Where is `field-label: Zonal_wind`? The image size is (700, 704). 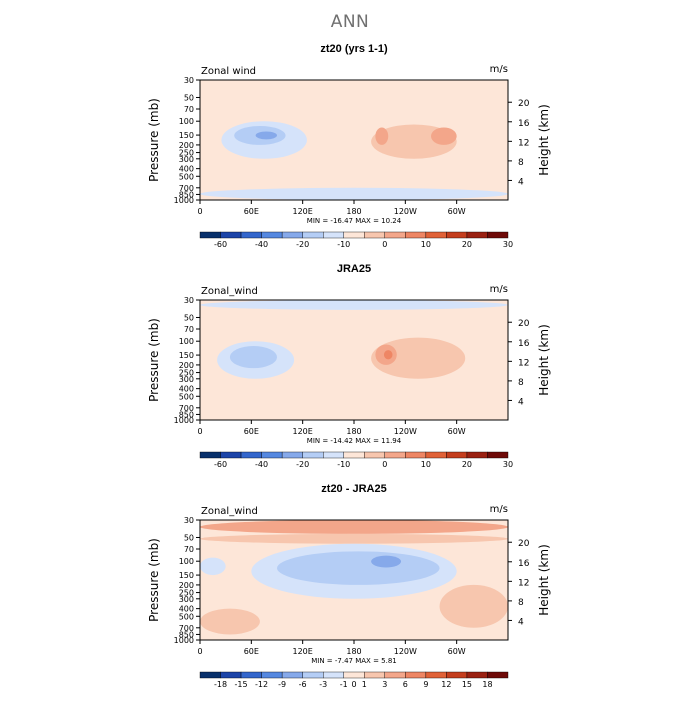 field-label: Zonal_wind is located at coordinates (229, 291).